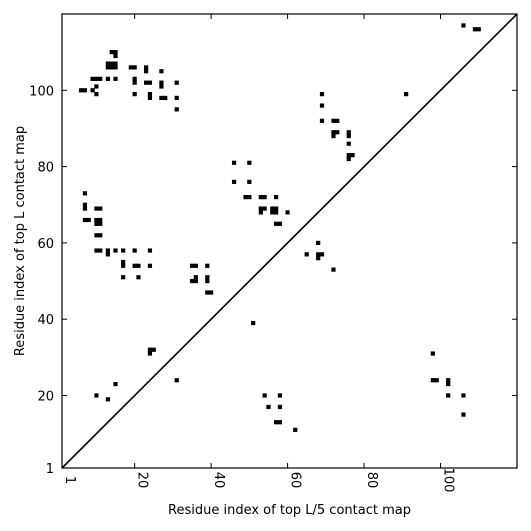 The width and height of the screenshot is (531, 531). Describe the element at coordinates (289, 510) in the screenshot. I see `x-axis-label: Residue index of top L/5 contact map` at that location.